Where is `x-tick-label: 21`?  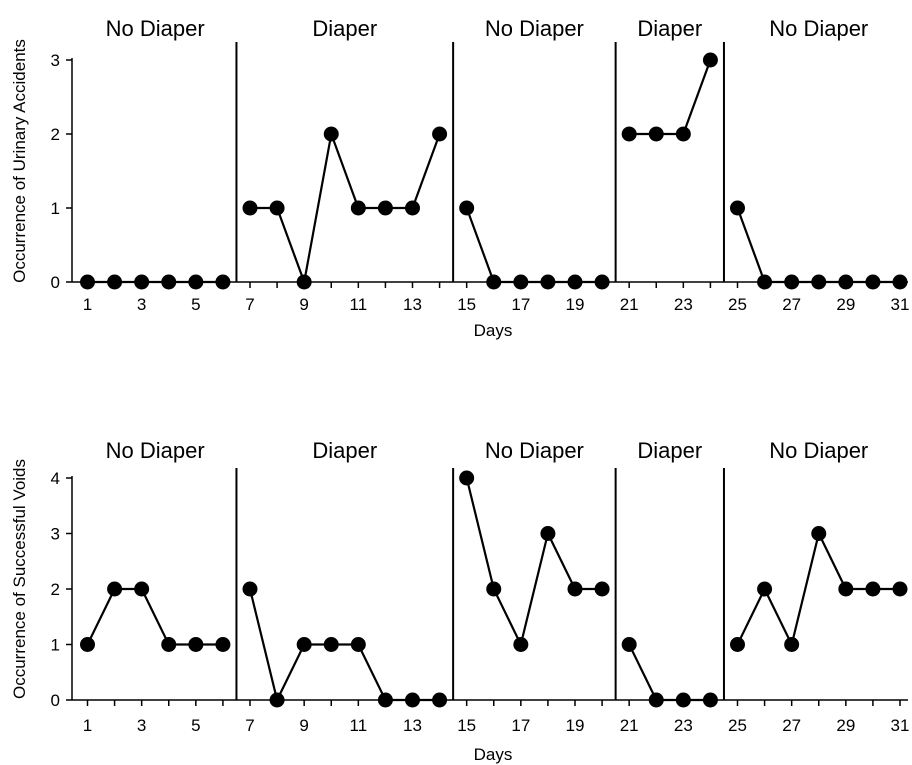 x-tick-label: 21 is located at coordinates (629, 304).